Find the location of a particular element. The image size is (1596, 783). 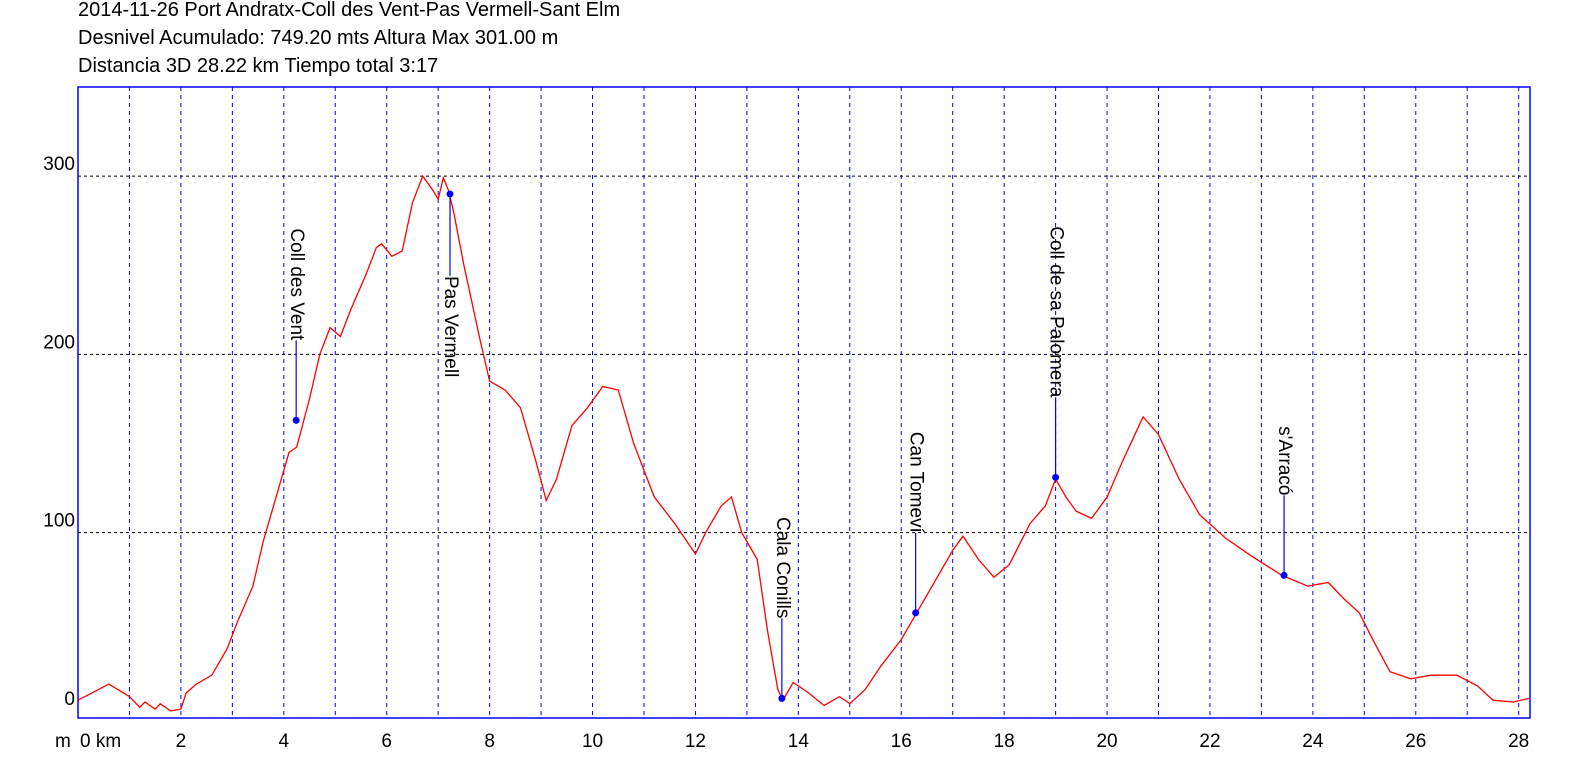

x-tick-label: 22 is located at coordinates (1209, 741).